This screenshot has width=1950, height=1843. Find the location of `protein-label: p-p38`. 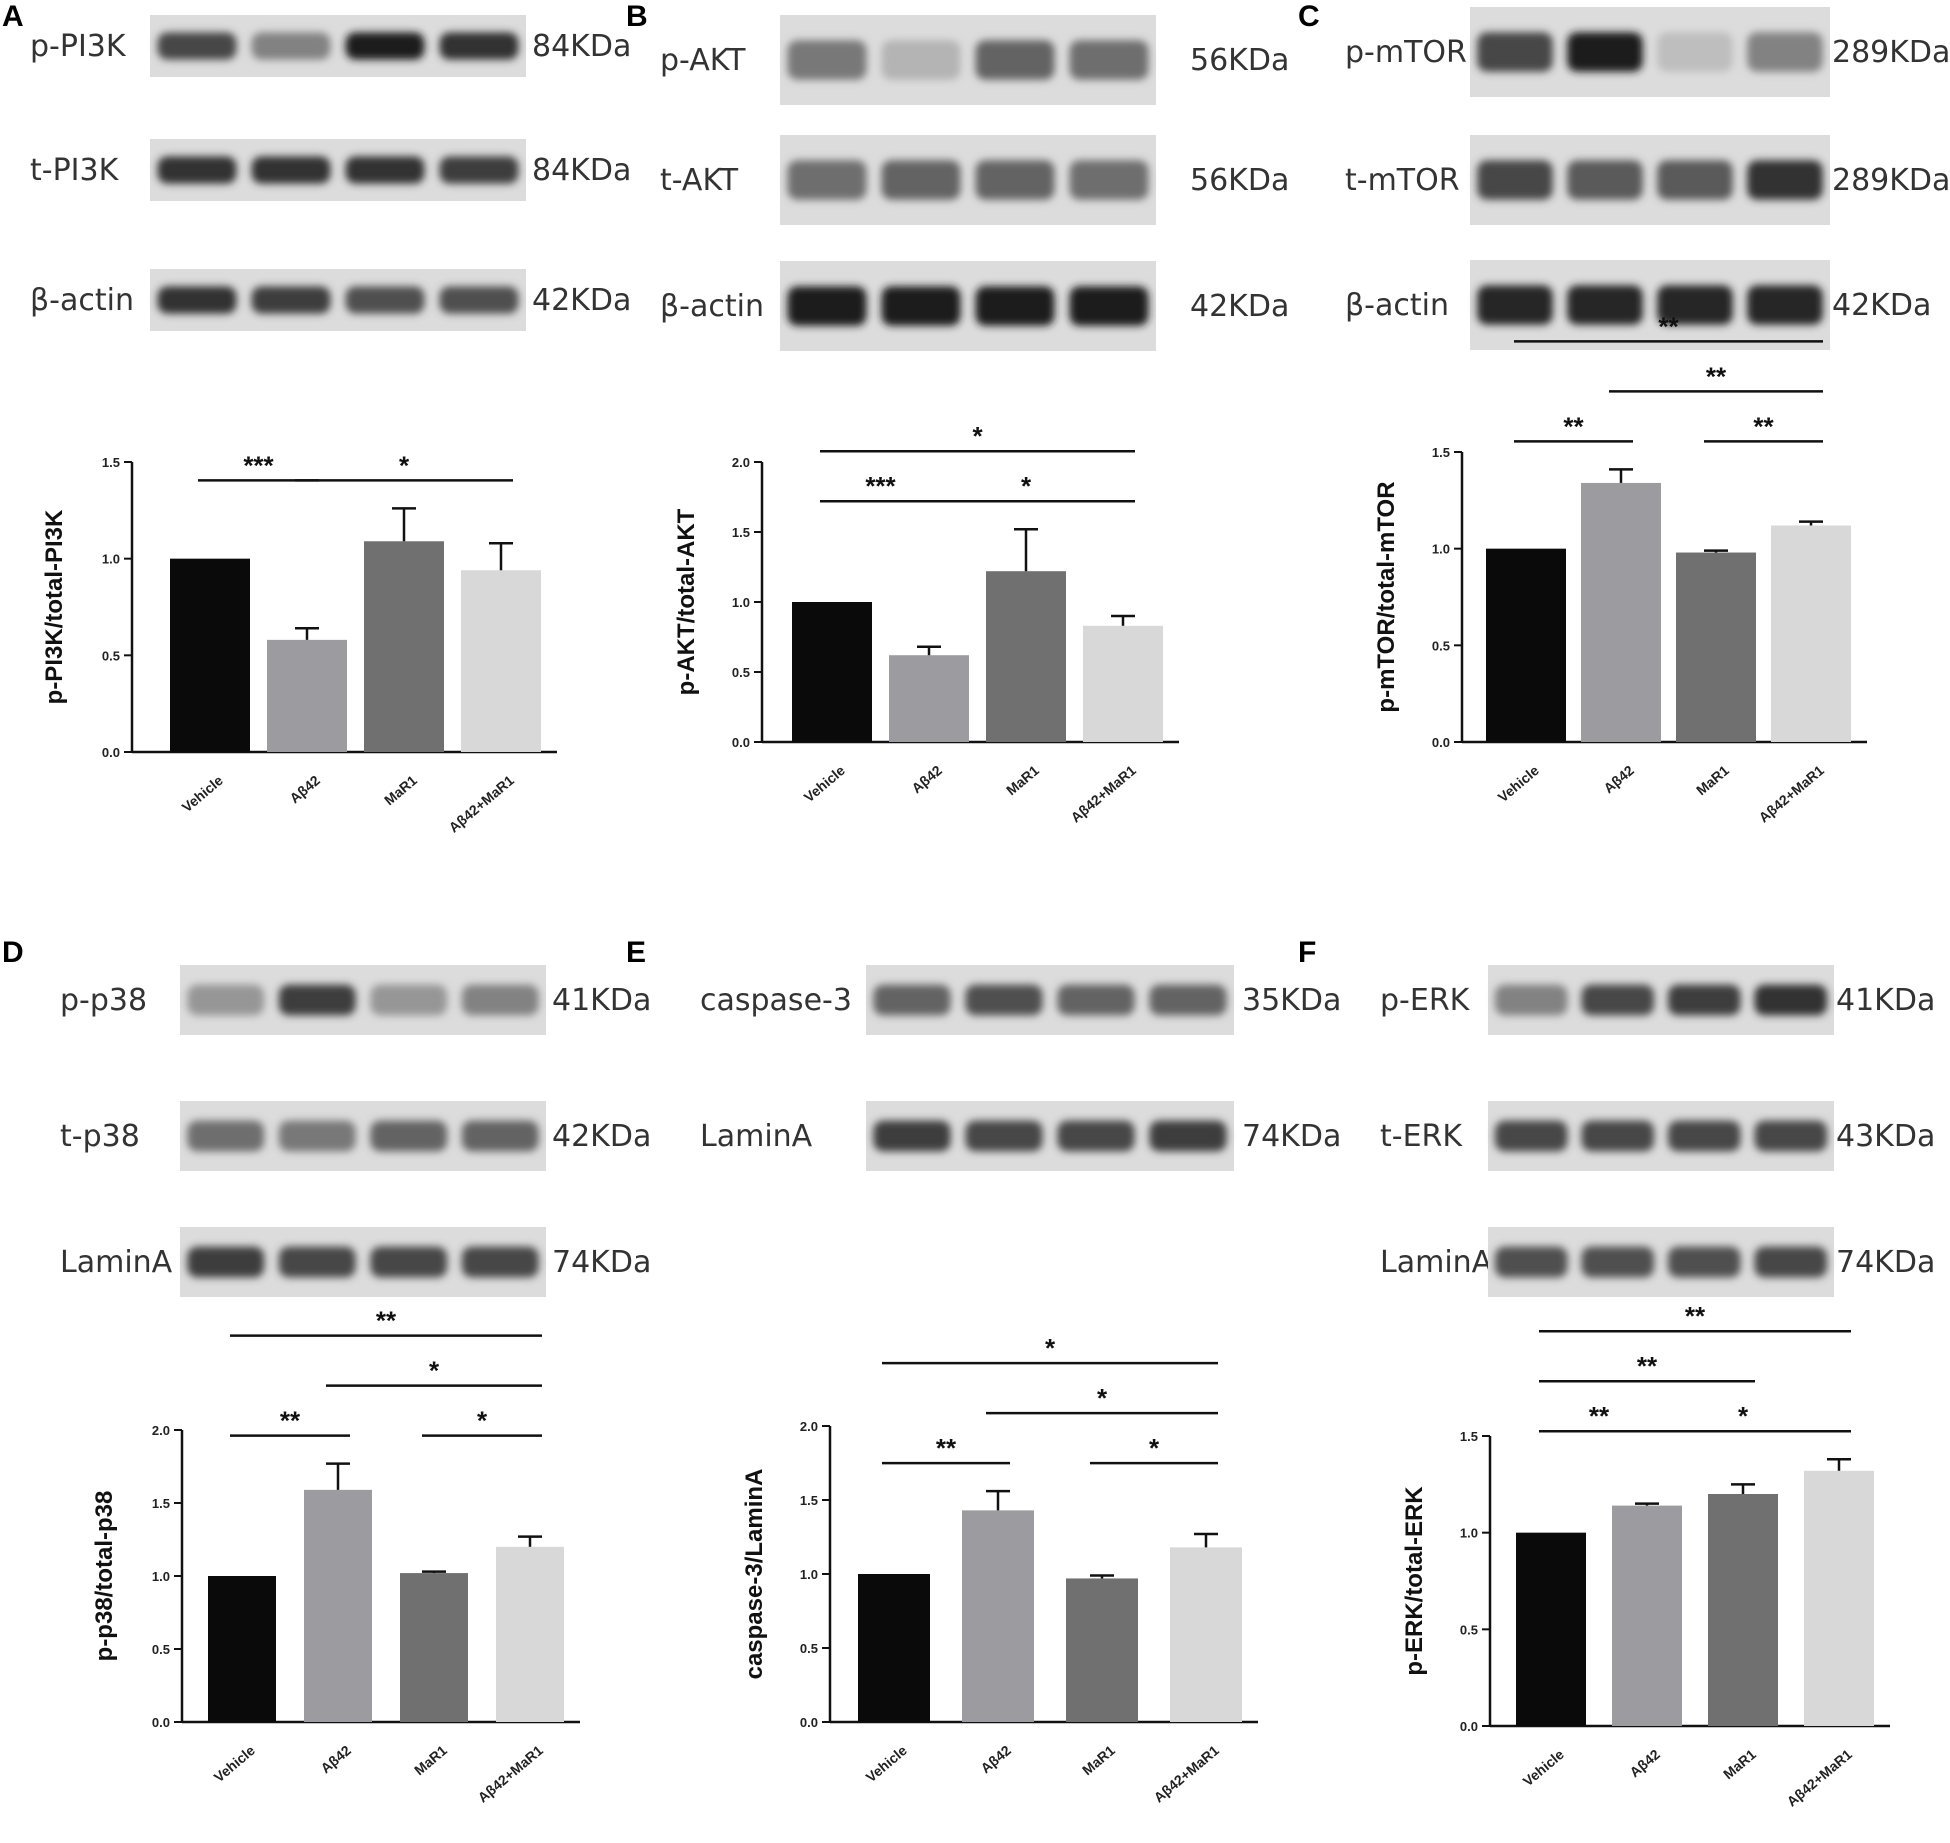

protein-label: p-p38 is located at coordinates (103, 1000).